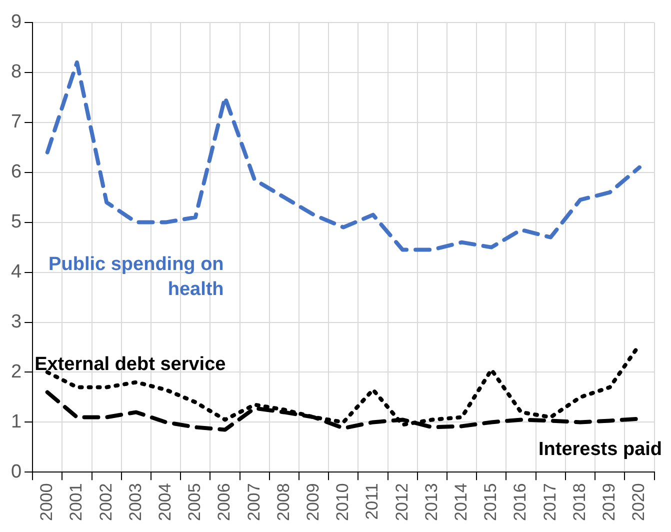 The image size is (671, 532). I want to click on x-tick-label: 2008, so click(283, 502).